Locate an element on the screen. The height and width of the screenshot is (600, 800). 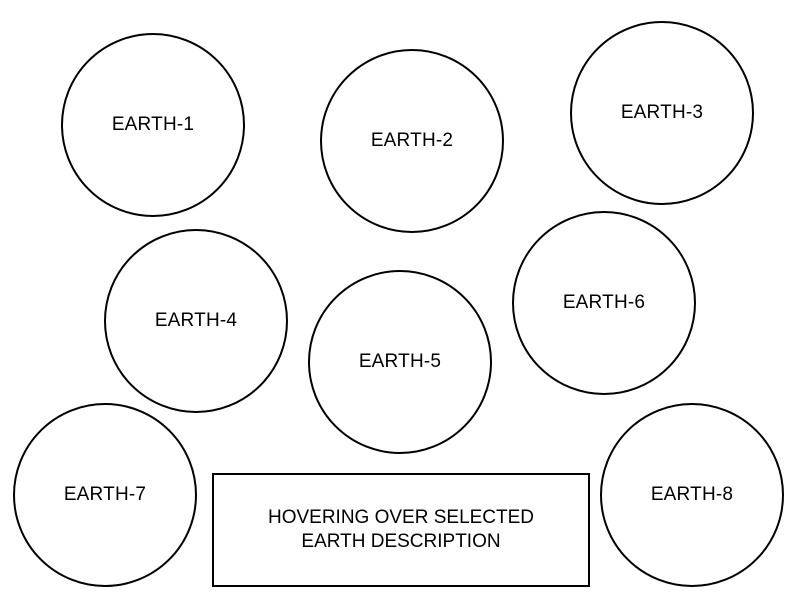
description-line-1: HOVERING OVER SELECTED is located at coordinates (401, 517).